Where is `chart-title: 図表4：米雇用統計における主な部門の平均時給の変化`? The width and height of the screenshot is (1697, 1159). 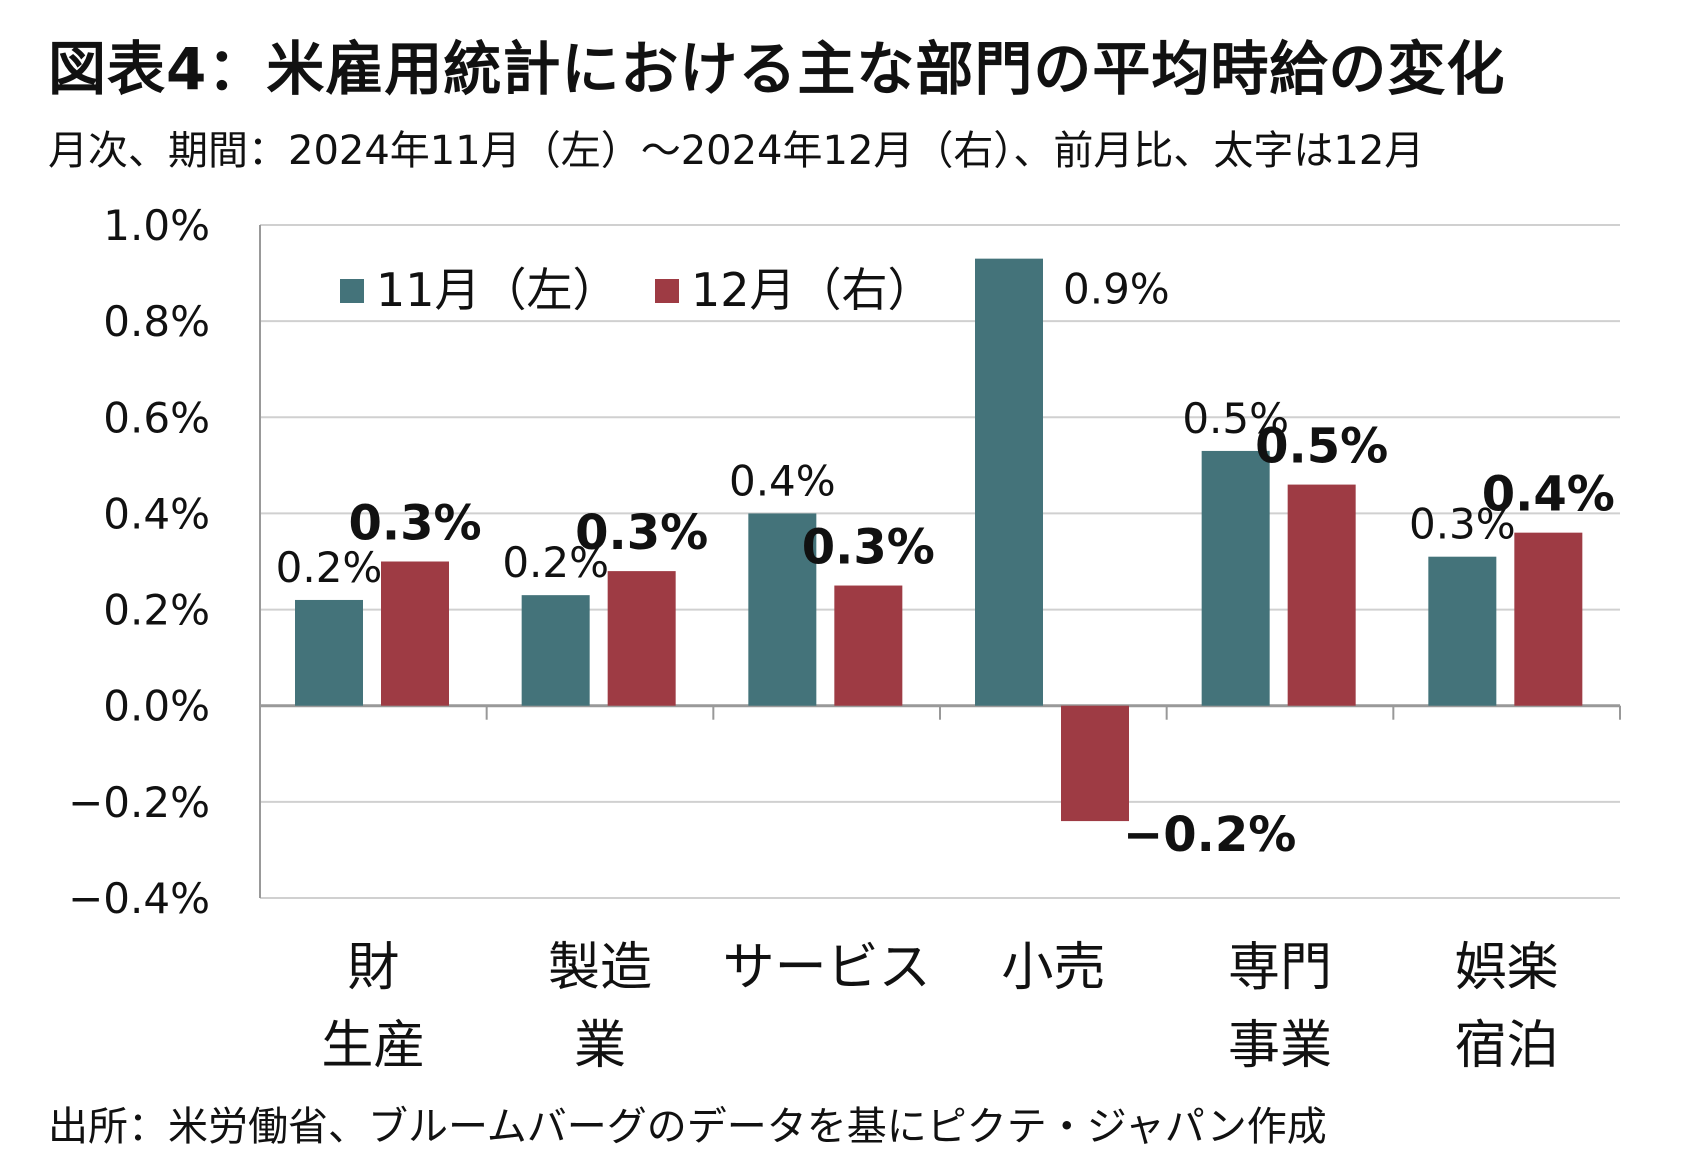 chart-title: 図表4：米雇用統計における主な部門の平均時給の変化 is located at coordinates (777, 69).